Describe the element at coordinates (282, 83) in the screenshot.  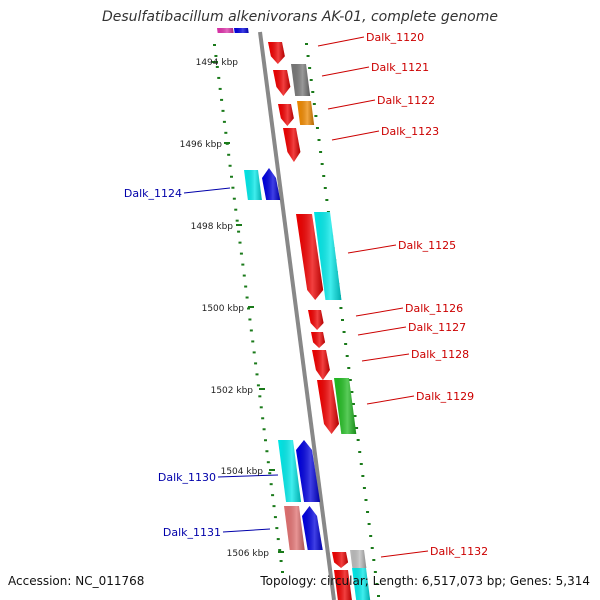
I see `gene-dalk-1121-shade` at that location.